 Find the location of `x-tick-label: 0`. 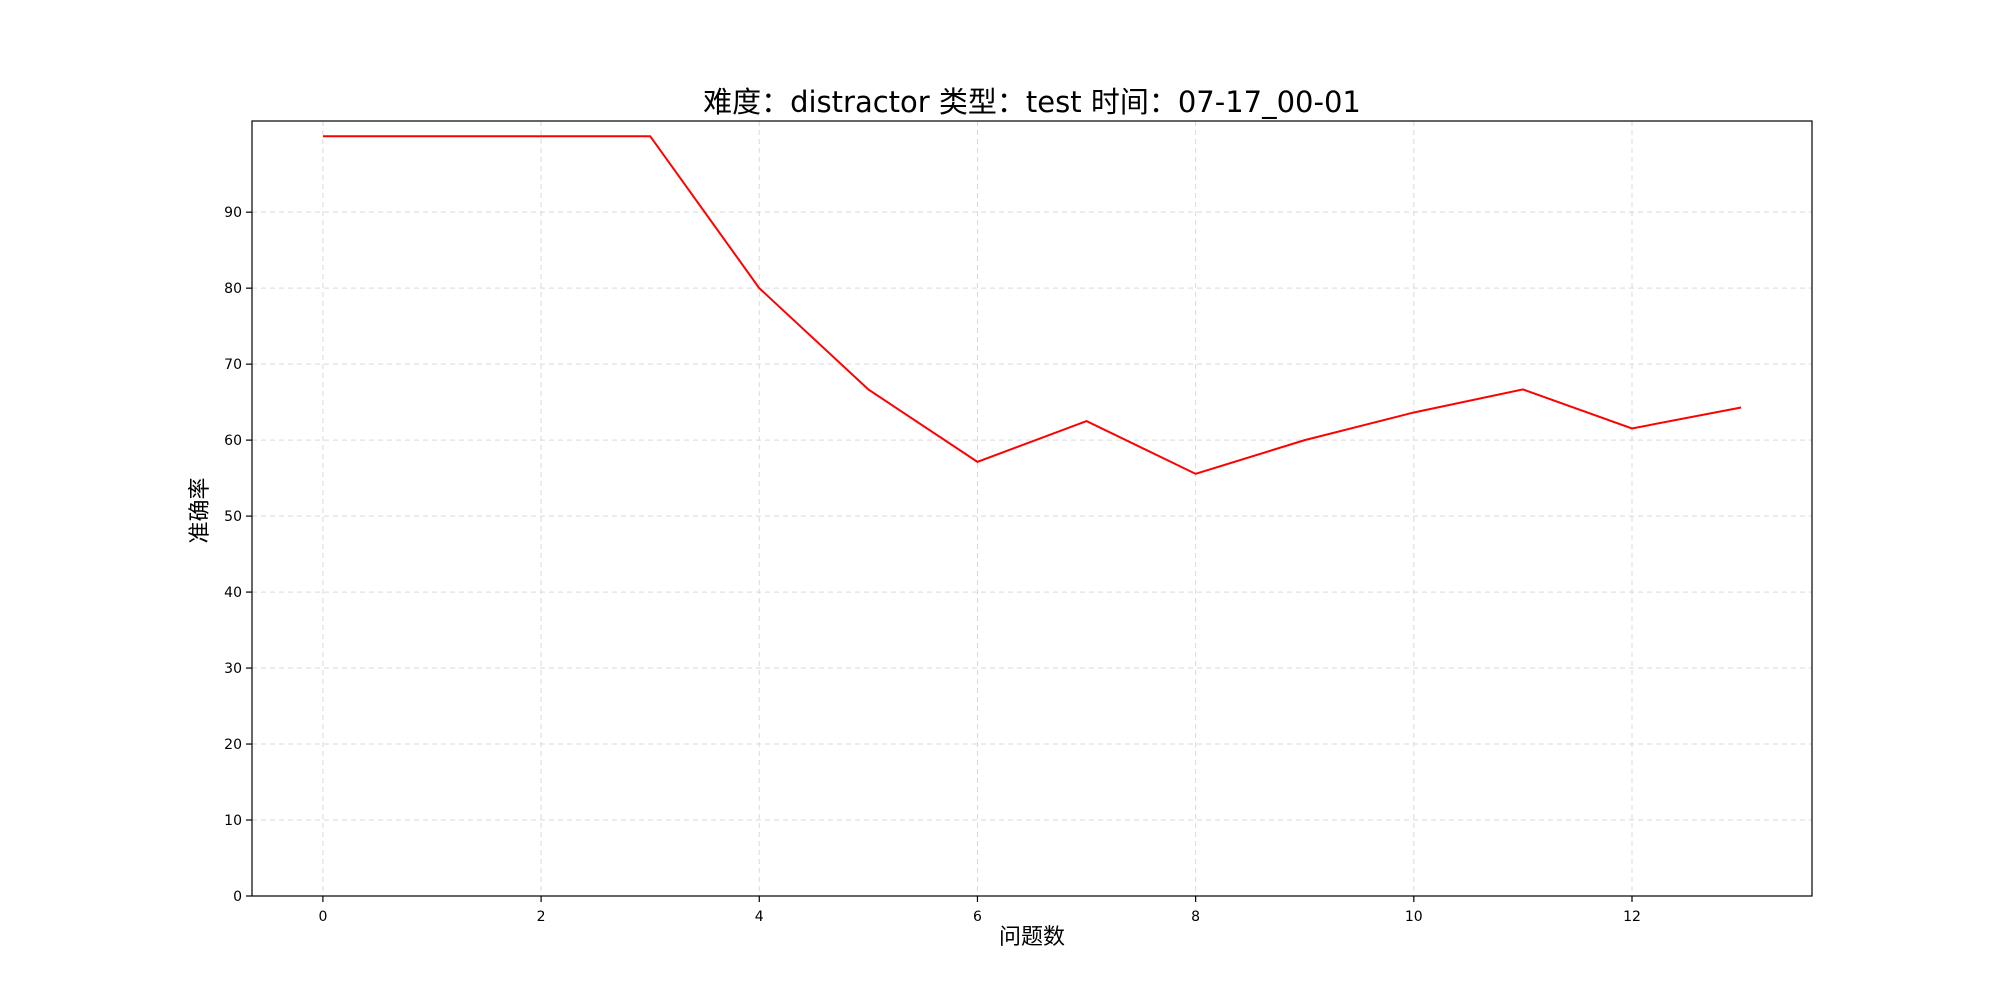

x-tick-label: 0 is located at coordinates (322, 917).